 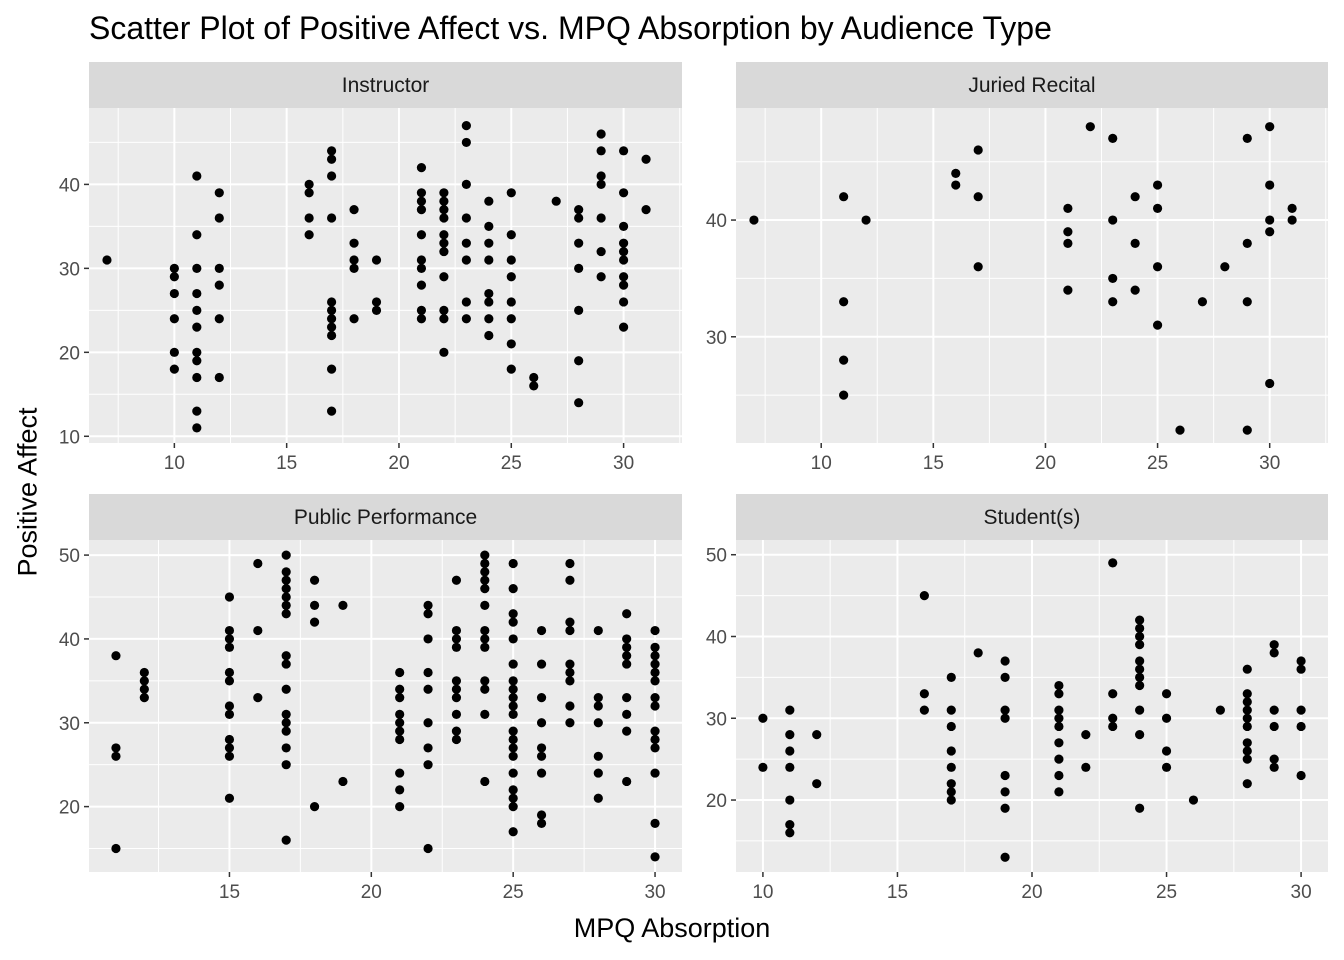 What do you see at coordinates (69, 808) in the screenshot?
I see `y-tick-label: 20` at bounding box center [69, 808].